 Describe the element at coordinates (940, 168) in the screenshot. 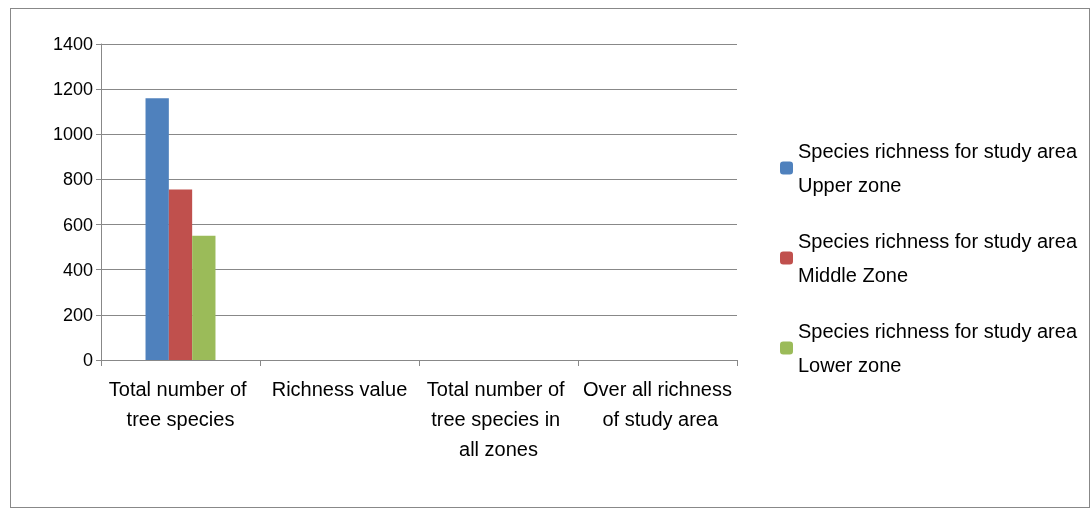

I see `legend-label: Species richness for study area Upper zone` at that location.